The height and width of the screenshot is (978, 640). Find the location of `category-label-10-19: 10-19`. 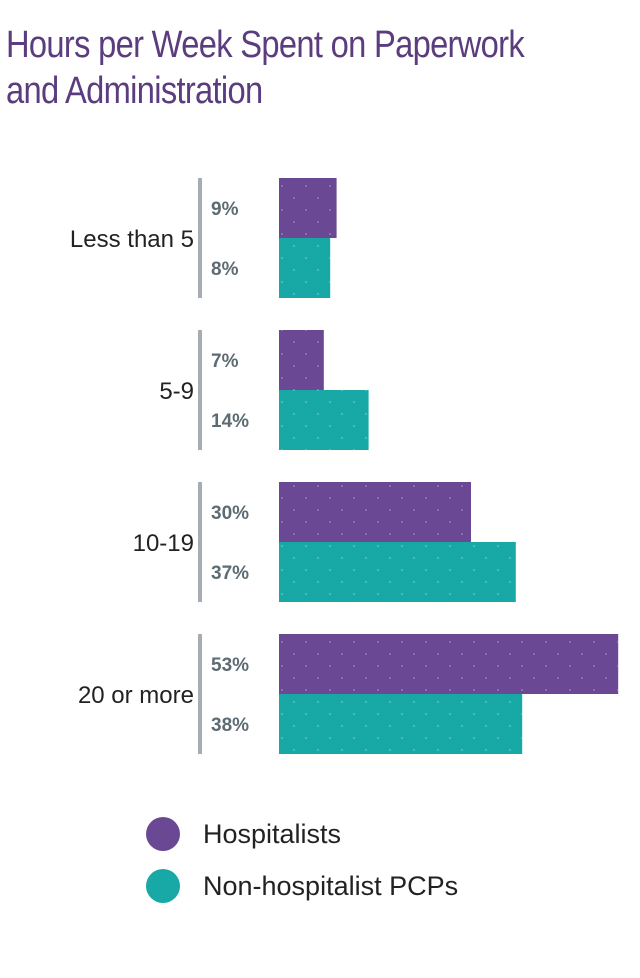

category-label-10-19: 10-19 is located at coordinates (163, 543).